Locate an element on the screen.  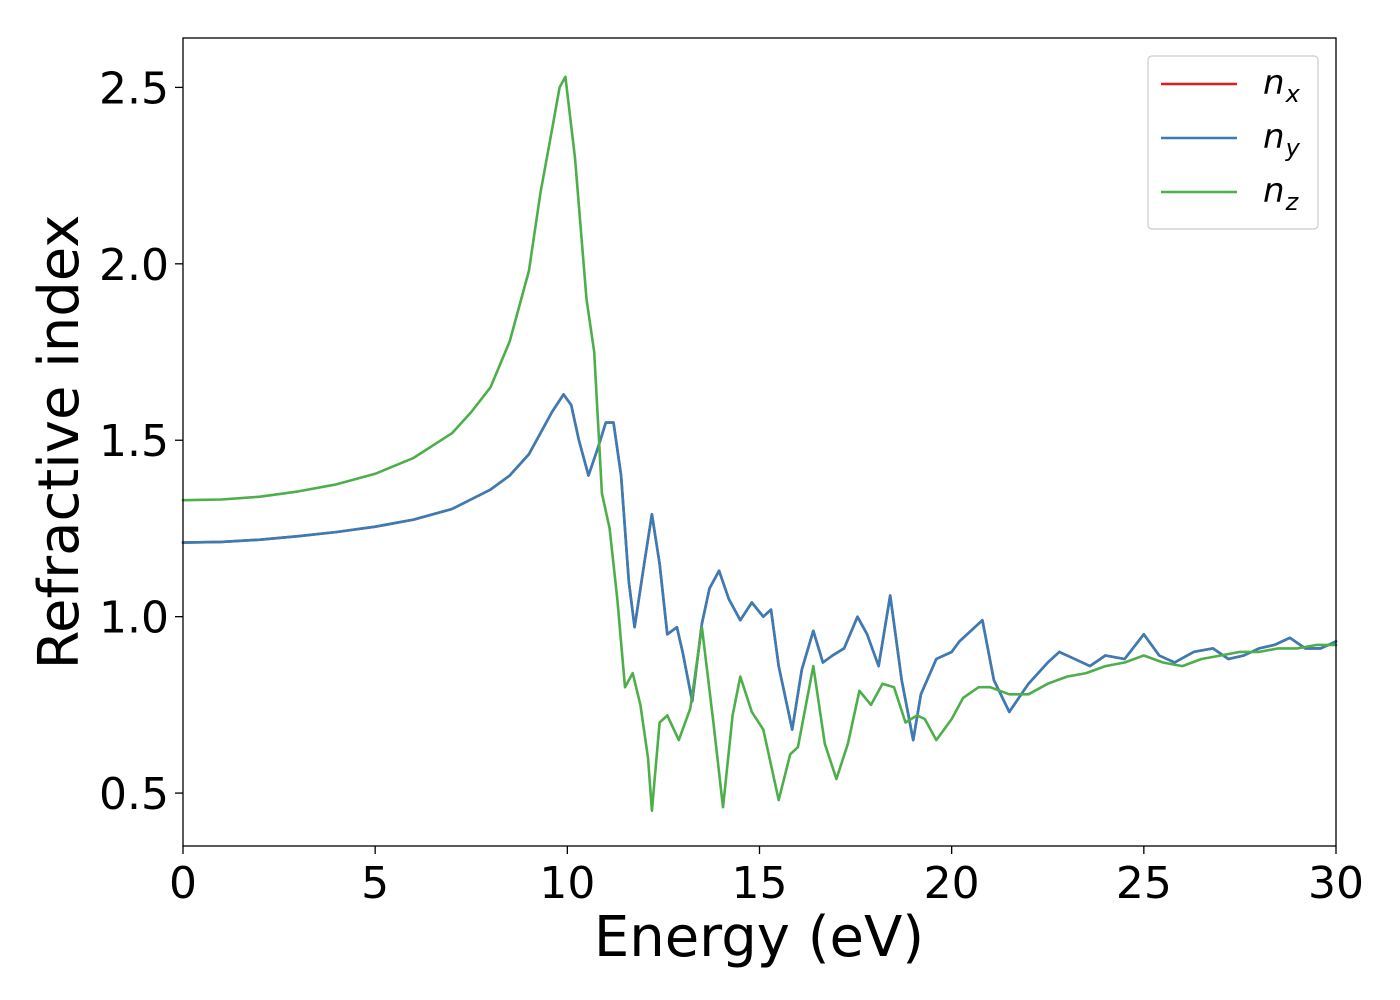
x-tick-label: 5 is located at coordinates (375, 883).